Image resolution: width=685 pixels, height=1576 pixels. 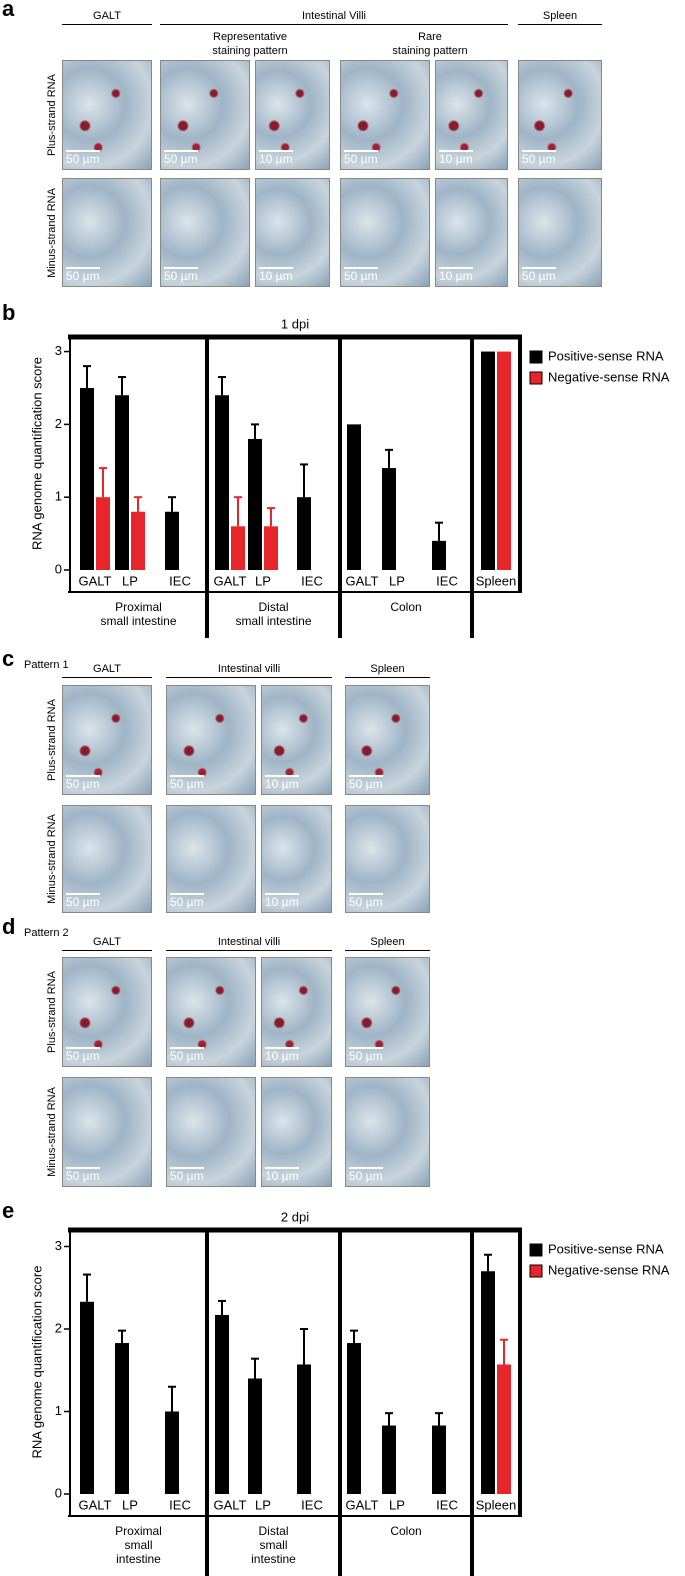 What do you see at coordinates (36, 1362) in the screenshot?
I see `y-axis-label: RNA genome quantification score` at bounding box center [36, 1362].